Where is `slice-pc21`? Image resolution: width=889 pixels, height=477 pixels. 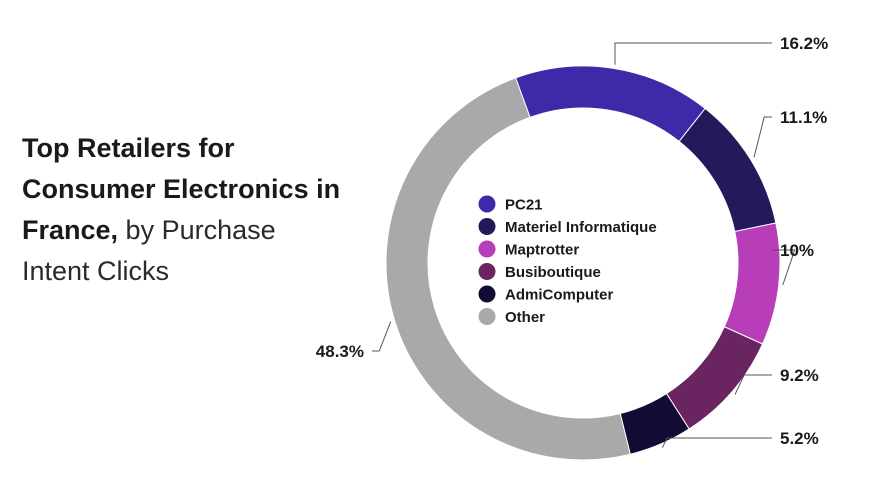
slice-pc21 is located at coordinates (611, 103).